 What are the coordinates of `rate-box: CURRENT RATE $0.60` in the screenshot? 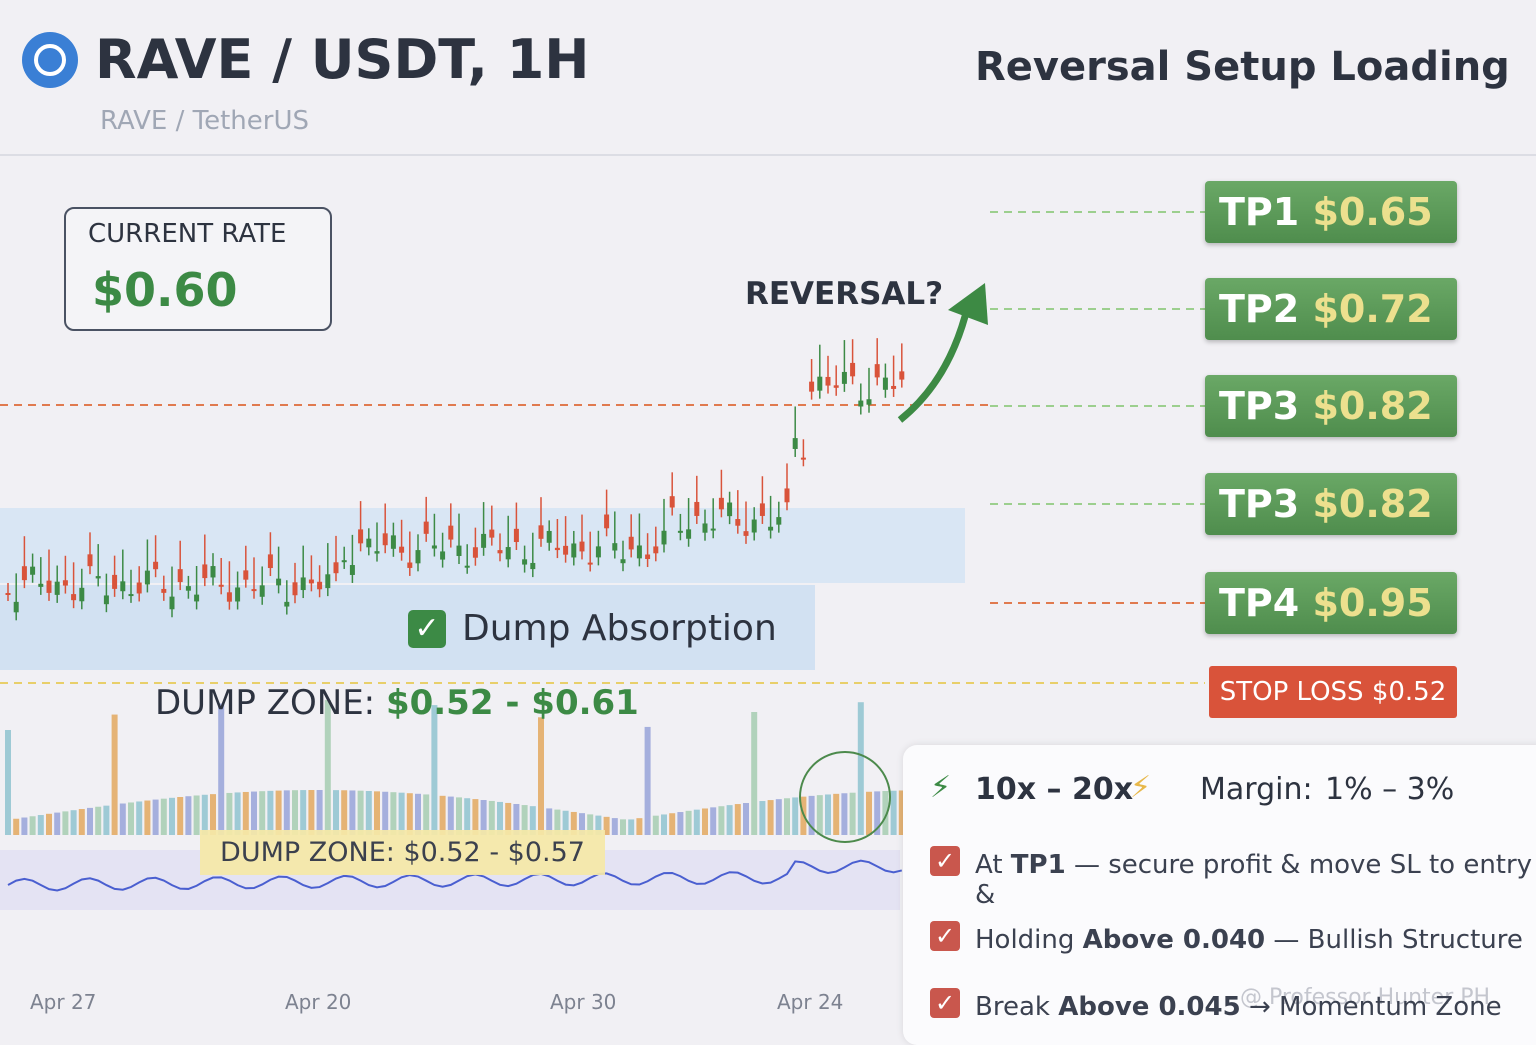 It's located at (198, 269).